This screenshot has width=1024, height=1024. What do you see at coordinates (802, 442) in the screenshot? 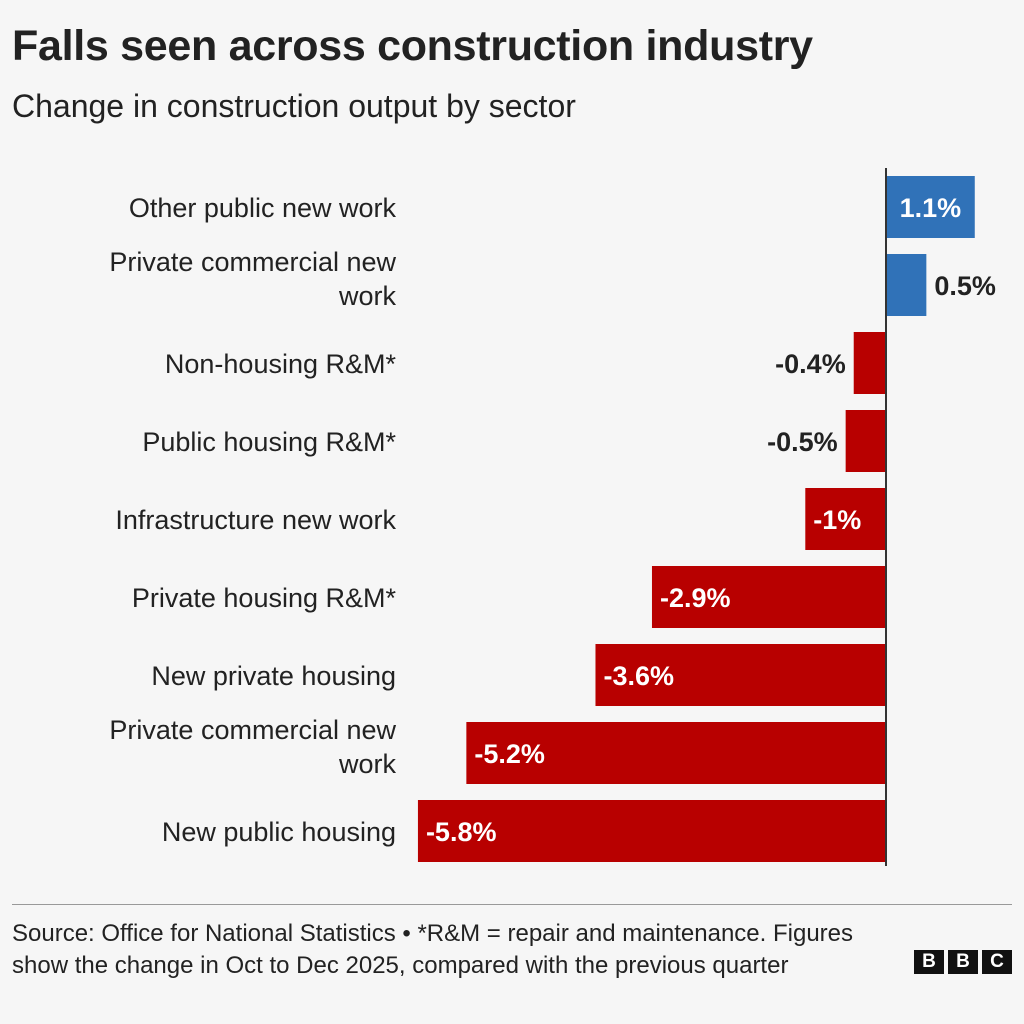
I see `value-label: -0.5%` at bounding box center [802, 442].